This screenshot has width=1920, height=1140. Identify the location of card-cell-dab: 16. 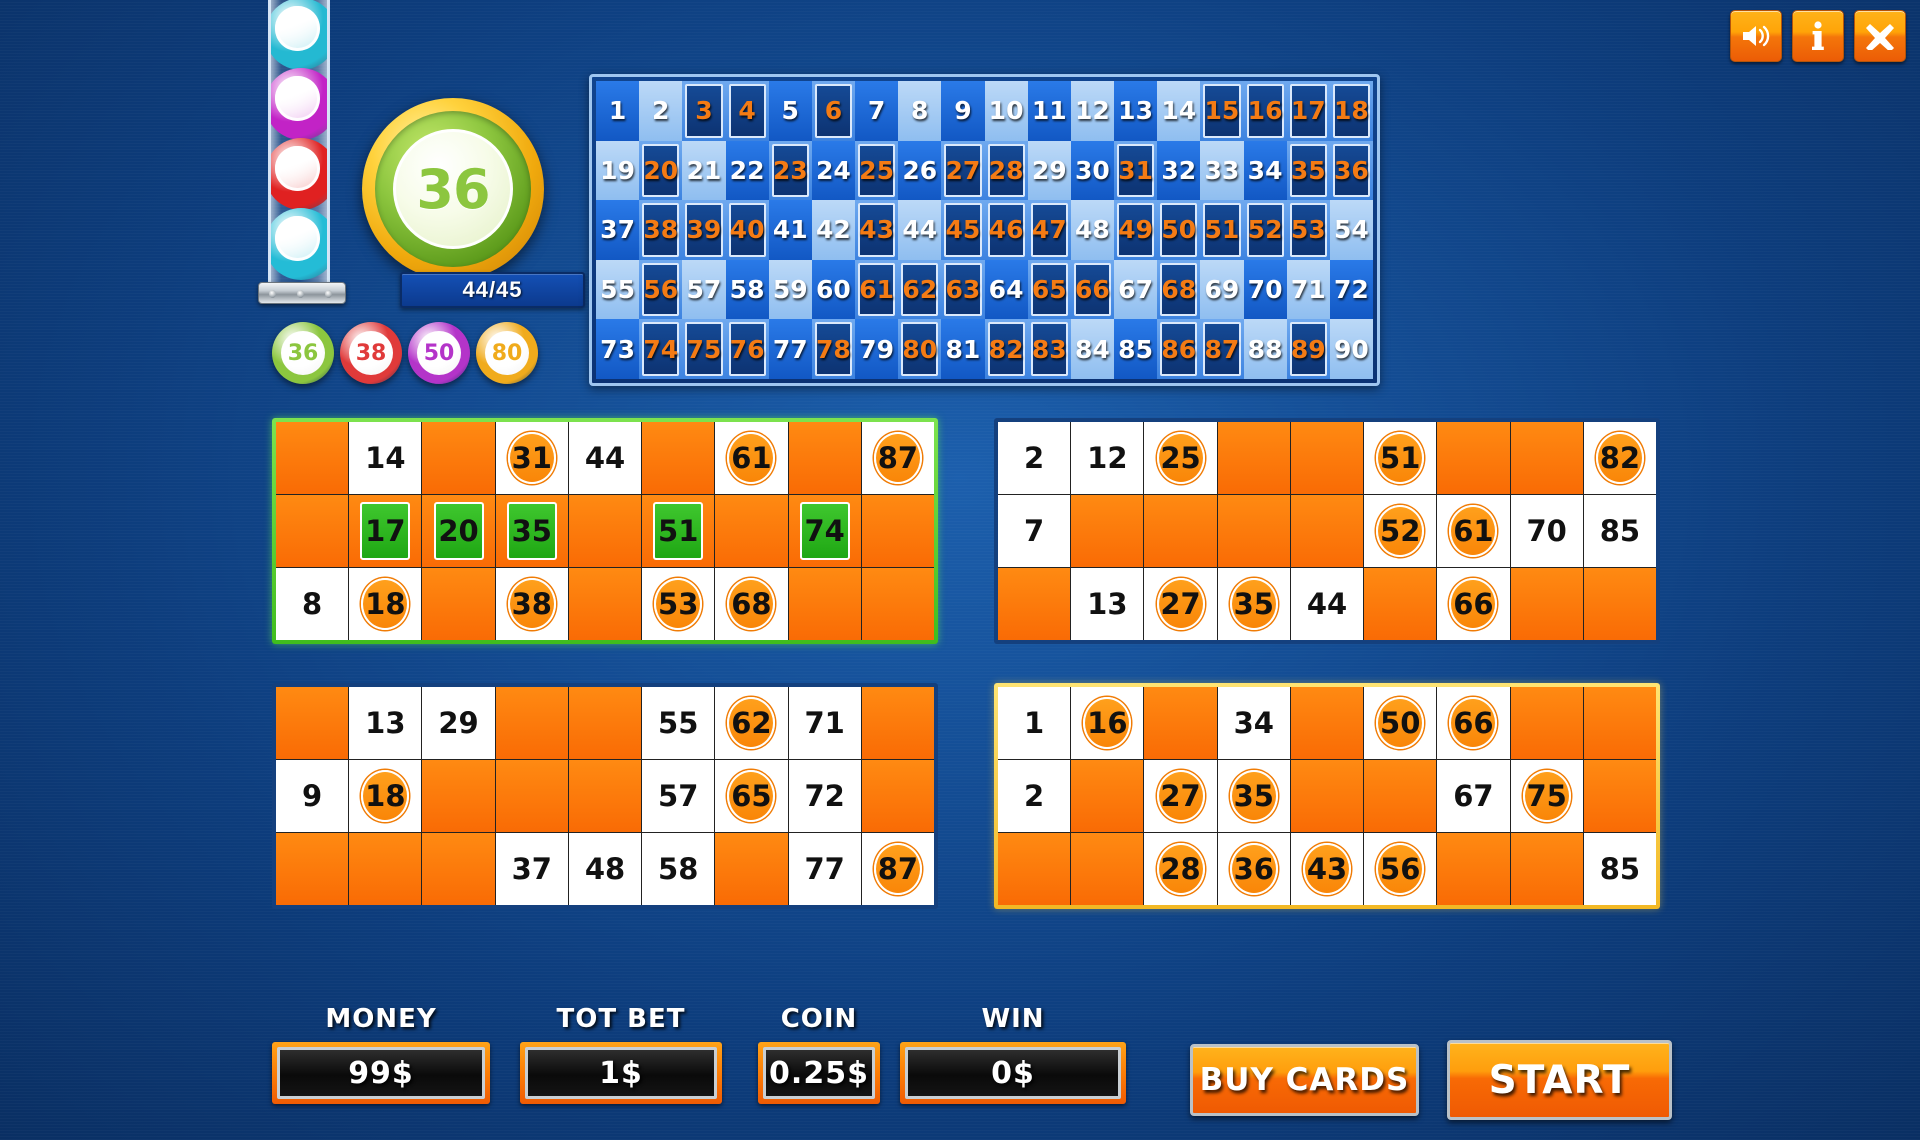
(1107, 723).